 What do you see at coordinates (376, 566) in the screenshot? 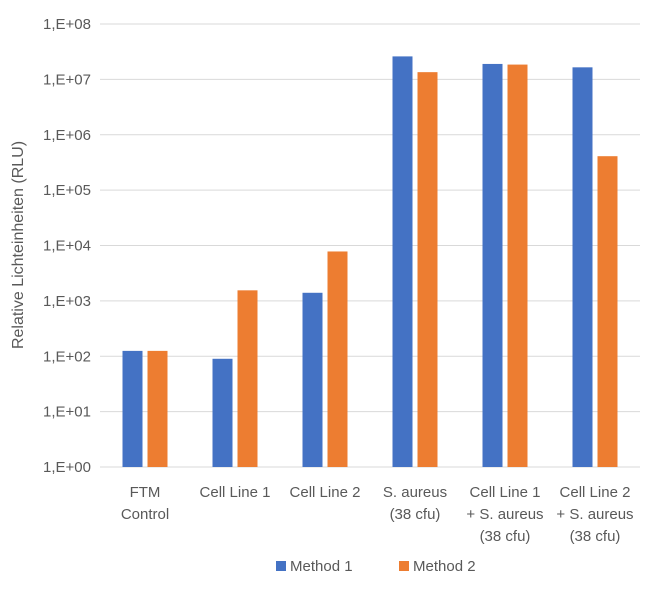
I see `legend: Method 1 Method 2` at bounding box center [376, 566].